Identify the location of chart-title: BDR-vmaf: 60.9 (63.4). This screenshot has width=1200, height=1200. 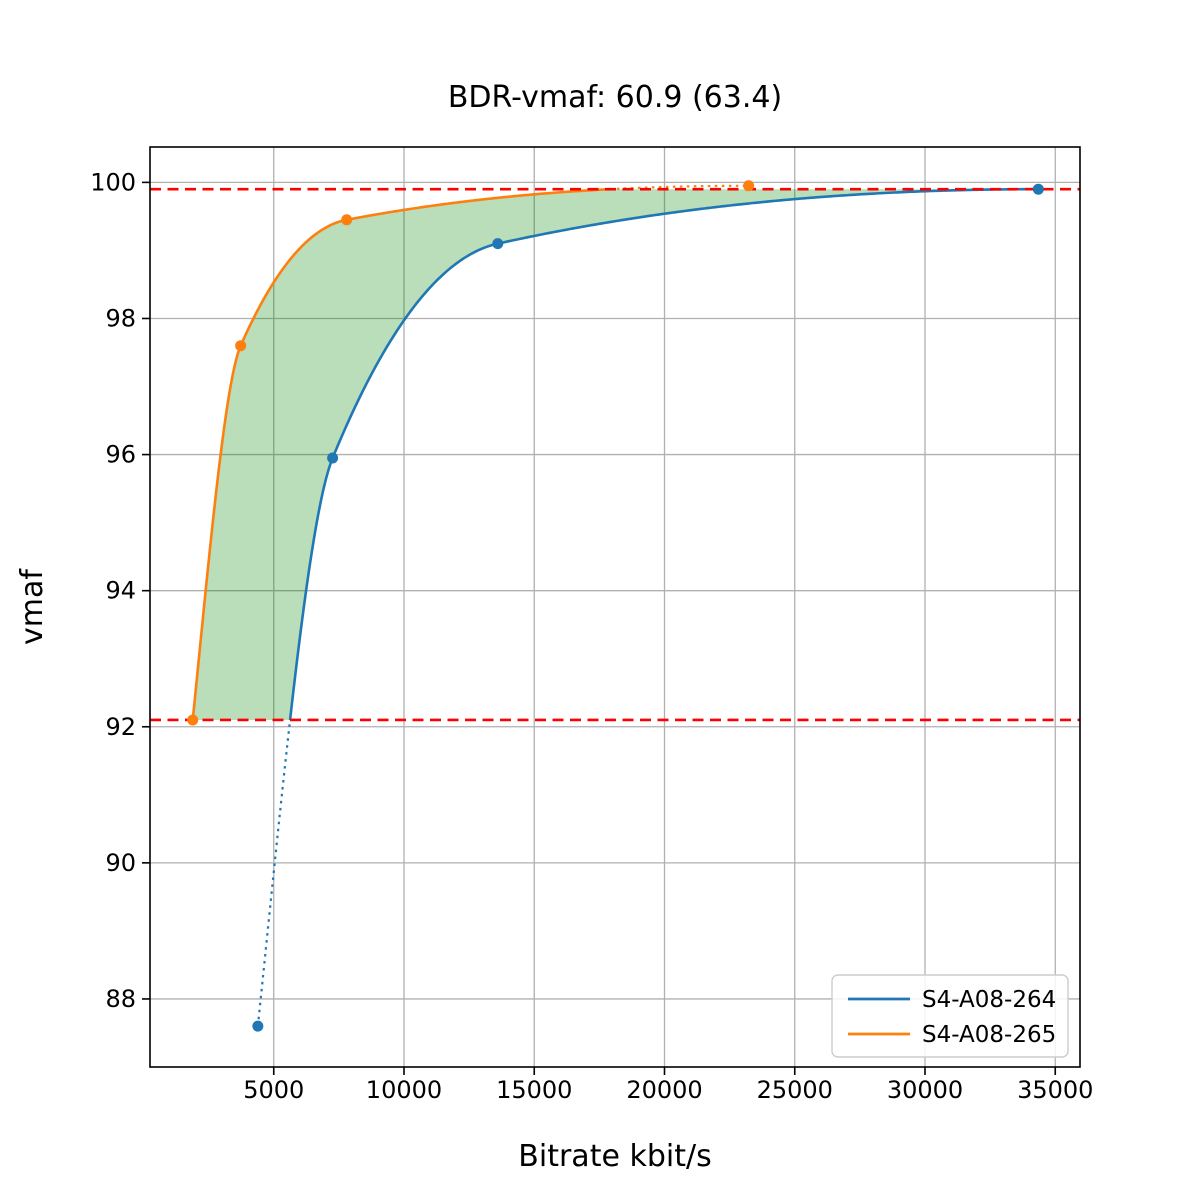
(615, 97).